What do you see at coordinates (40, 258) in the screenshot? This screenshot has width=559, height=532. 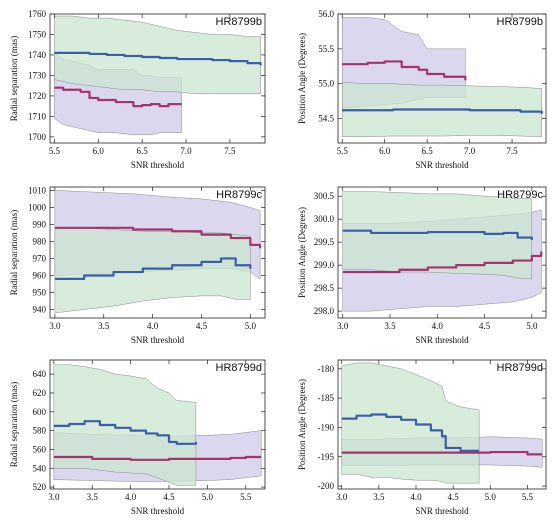 I see `y-tick-label: 970` at bounding box center [40, 258].